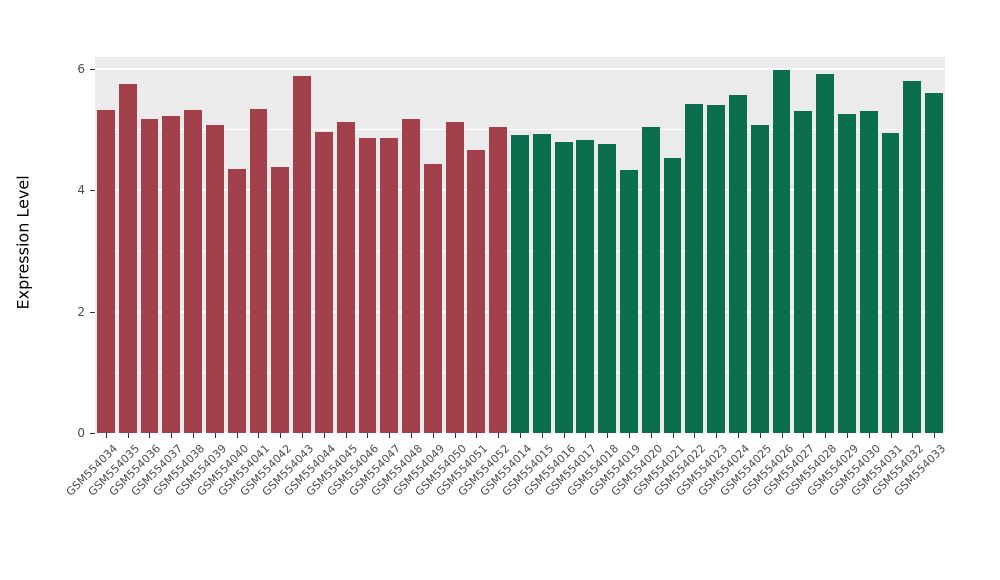 The image size is (1000, 580). Describe the element at coordinates (23, 242) in the screenshot. I see `y-axis-title: Expression Level` at that location.